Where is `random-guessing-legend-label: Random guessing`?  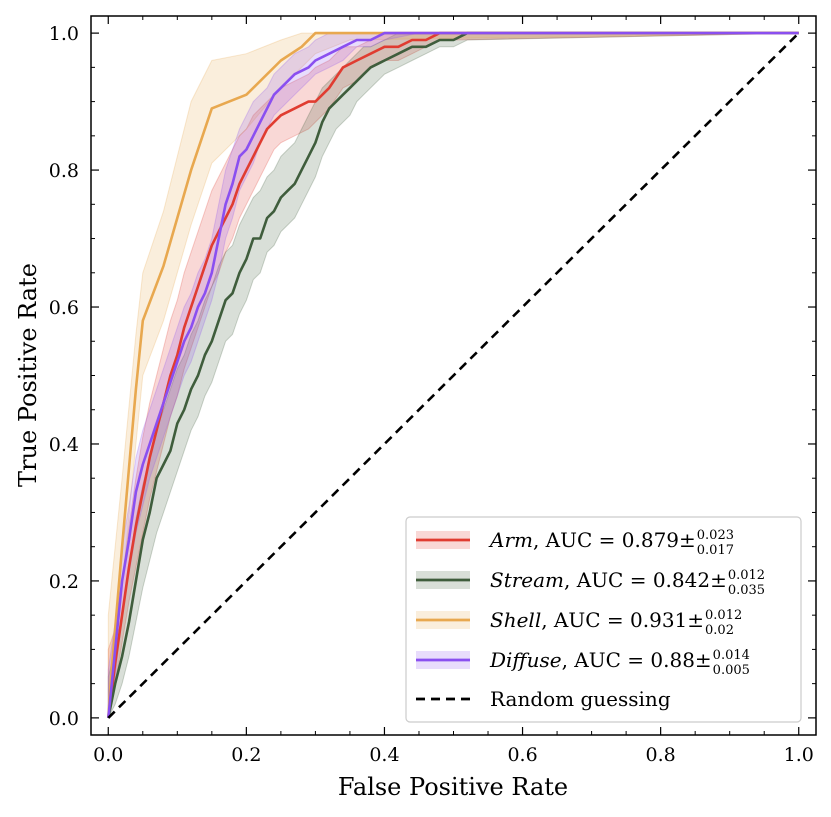
random-guessing-legend-label: Random guessing is located at coordinates (580, 699).